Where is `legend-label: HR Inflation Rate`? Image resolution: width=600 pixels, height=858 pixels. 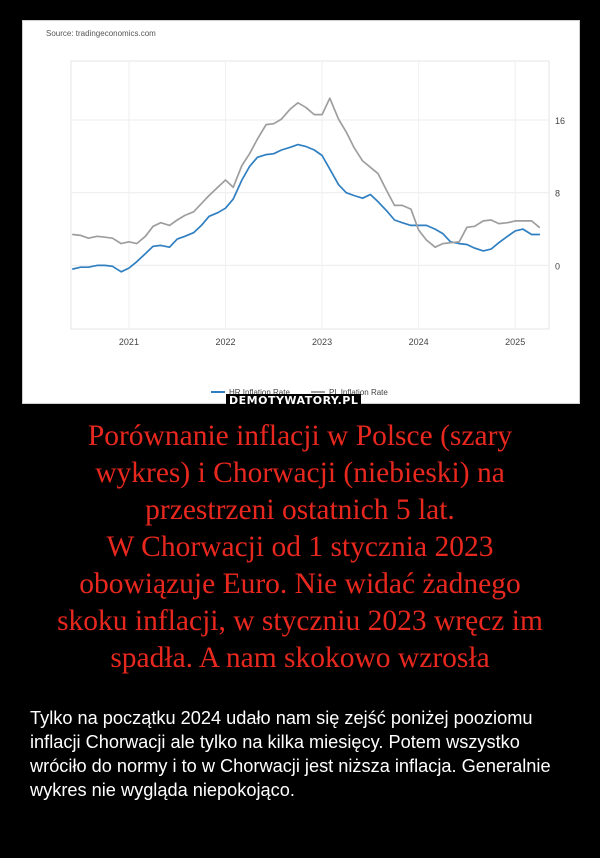 legend-label: HR Inflation Rate is located at coordinates (259, 392).